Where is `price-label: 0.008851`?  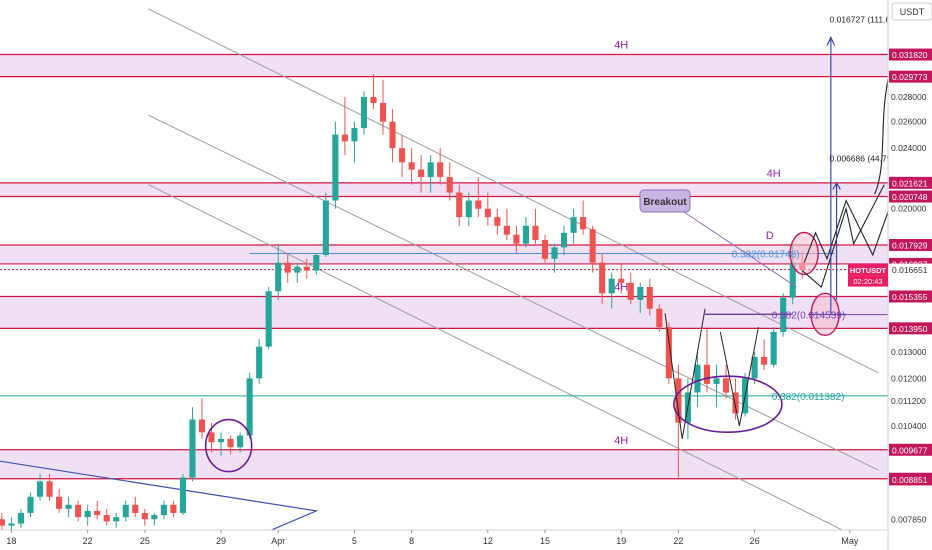 price-label: 0.008851 is located at coordinates (910, 480).